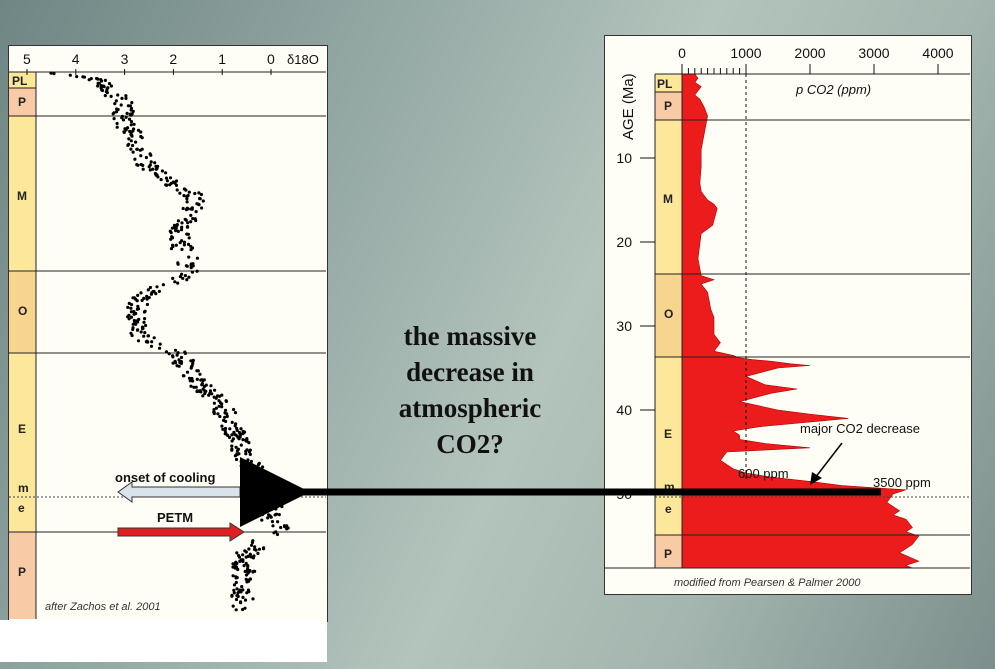 Image resolution: width=995 pixels, height=669 pixels. Describe the element at coordinates (21, 508) in the screenshot. I see `epoch-label-e-small: e` at that location.